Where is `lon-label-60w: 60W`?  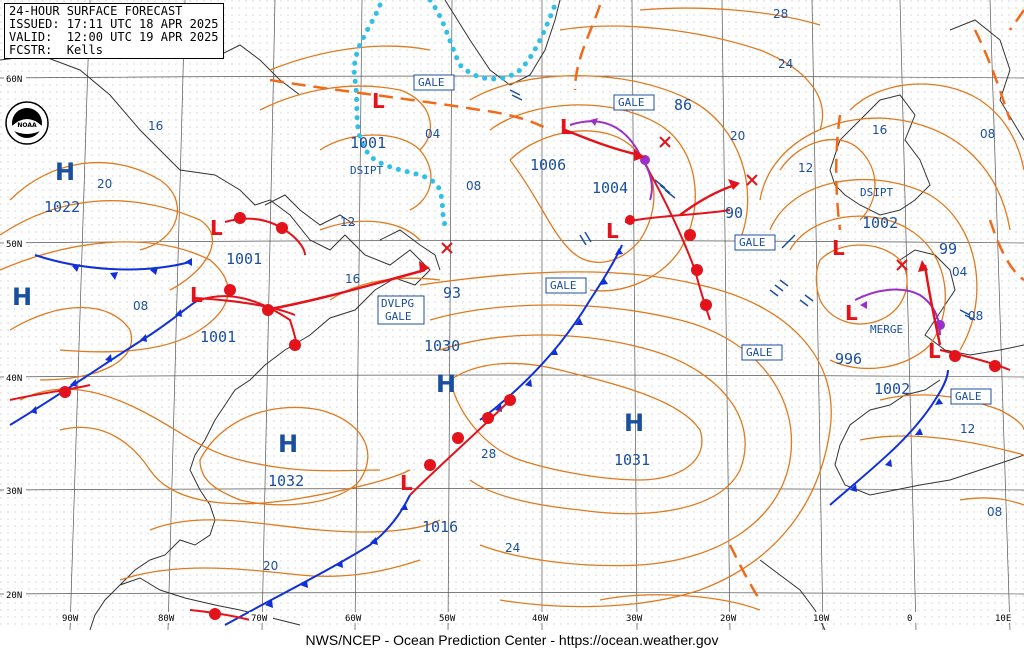
lon-label-60w: 60W is located at coordinates (353, 619).